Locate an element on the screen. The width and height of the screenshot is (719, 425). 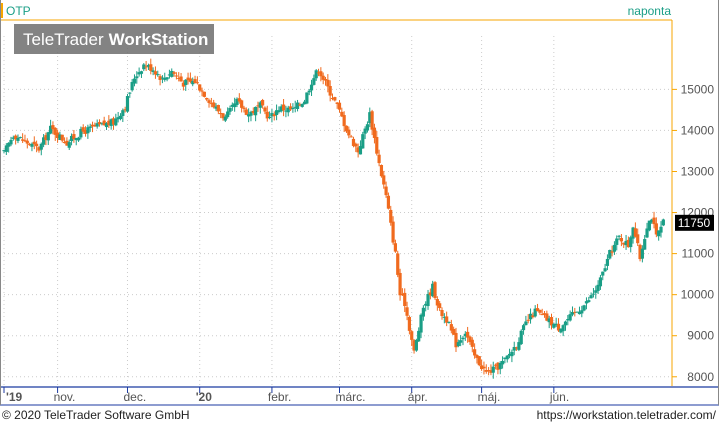
footer-url: https://workstation.teletrader.com/ is located at coordinates (626, 415).